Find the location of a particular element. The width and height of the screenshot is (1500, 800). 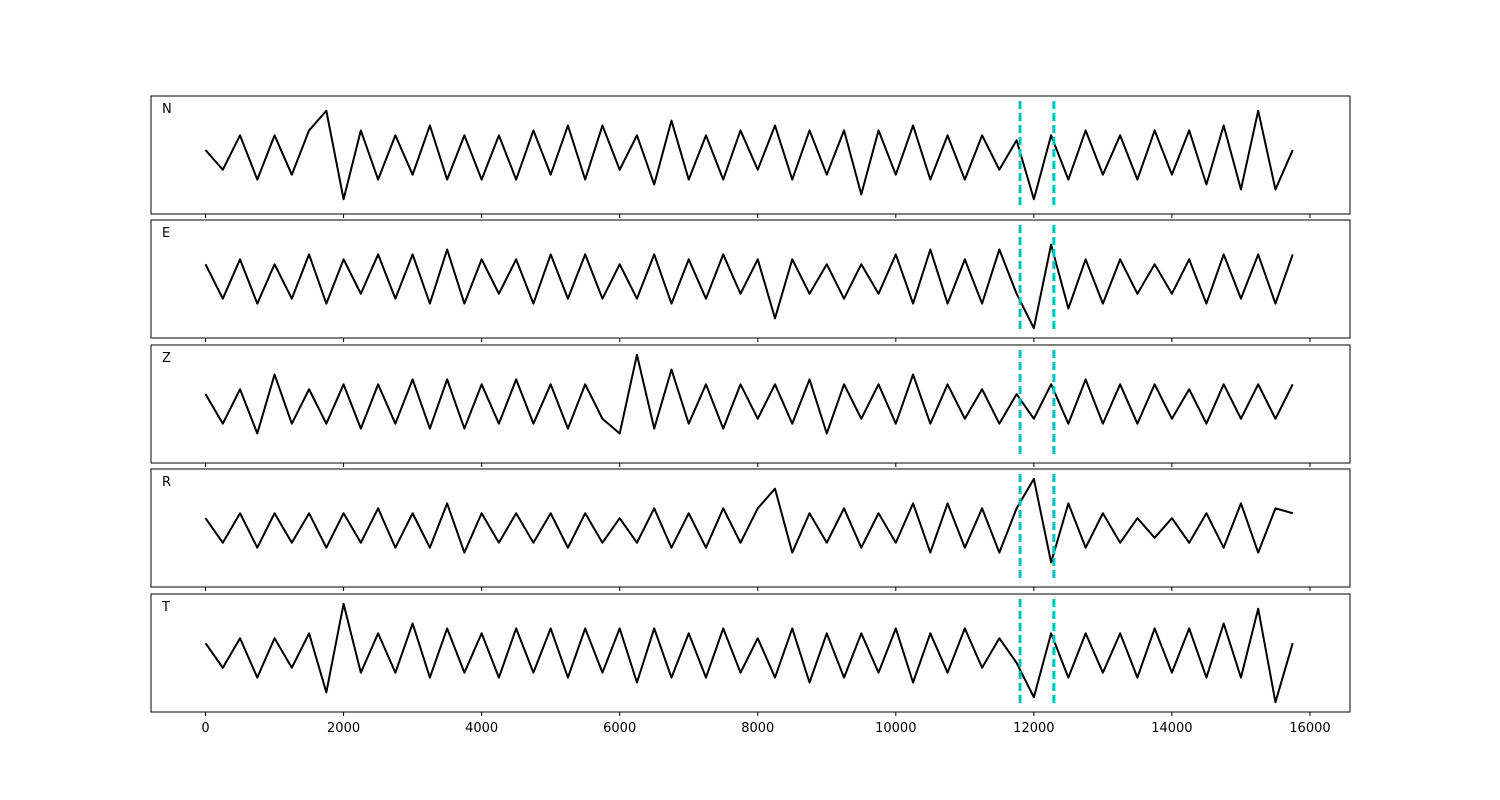

panel-label: R is located at coordinates (166, 482).